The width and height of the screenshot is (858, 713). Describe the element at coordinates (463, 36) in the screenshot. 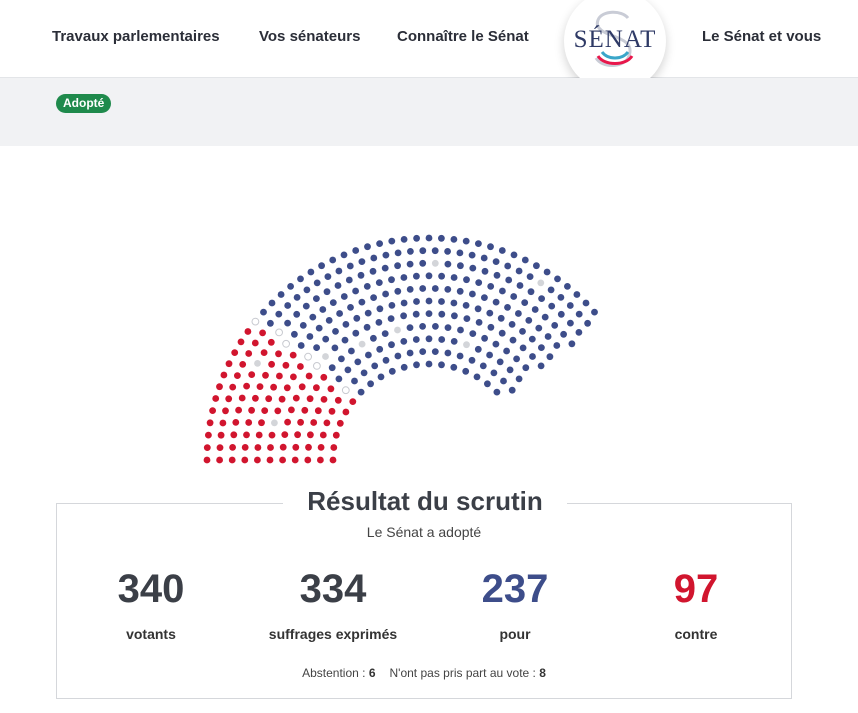

I see `nav-connaitre-le-senat: Connaître le Sénat` at that location.